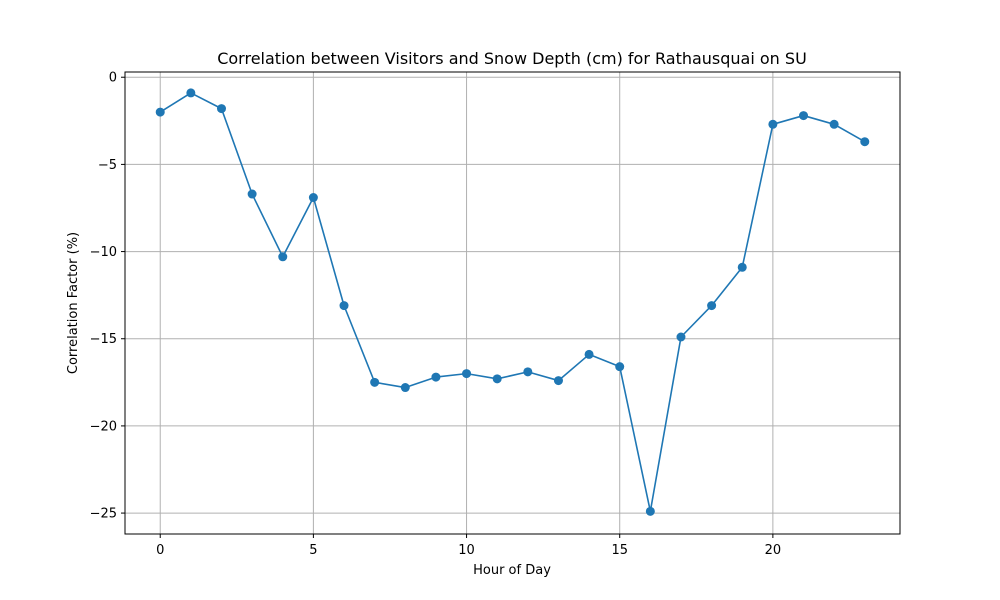 This screenshot has height=600, width=1000. I want to click on y-tick-label: −10, so click(103, 252).